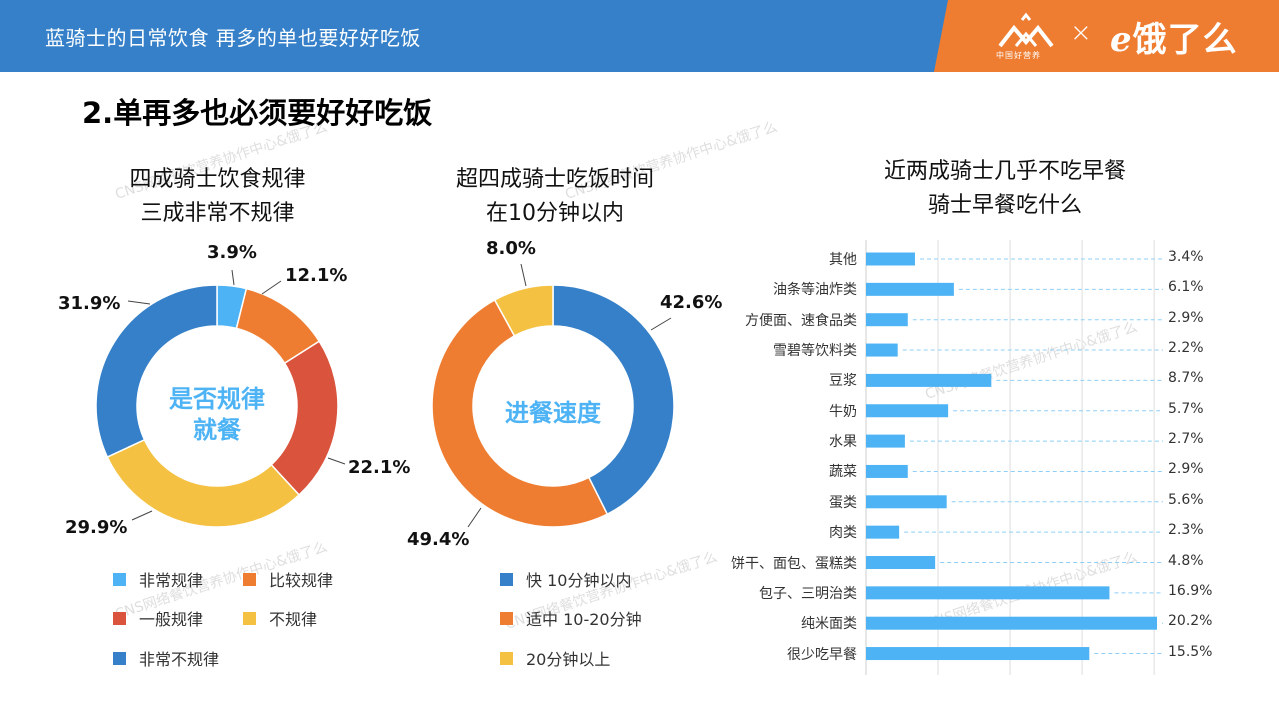  Describe the element at coordinates (1186, 348) in the screenshot. I see `bar-value-label: 2.2%` at that location.